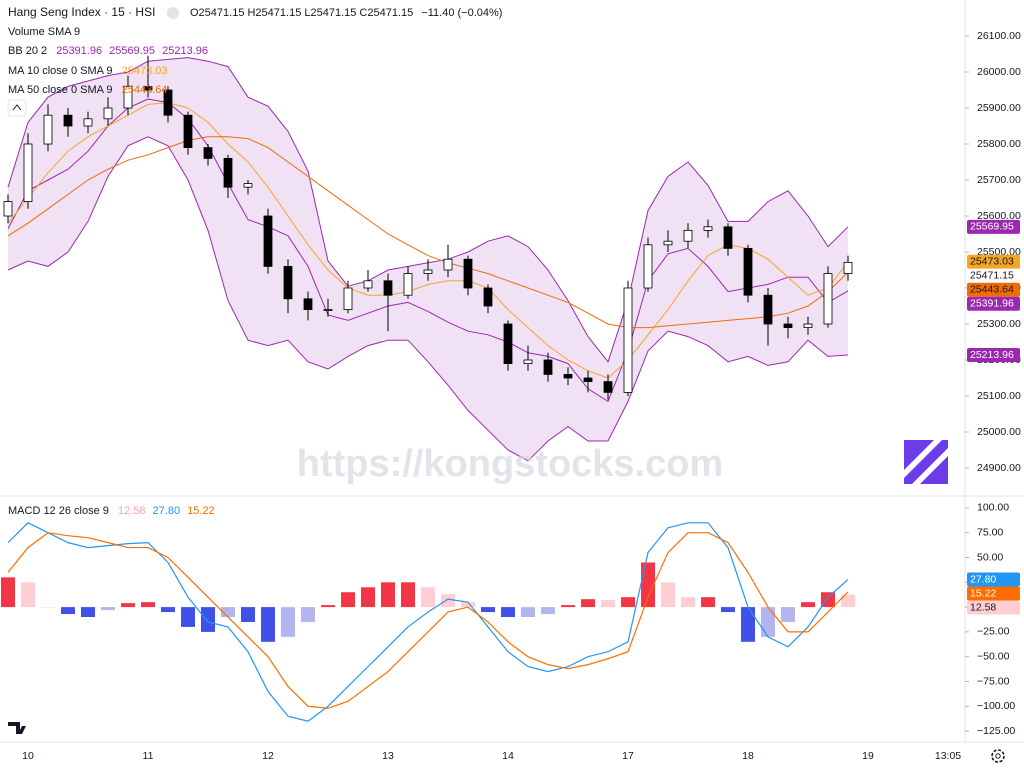 The width and height of the screenshot is (1024, 768). I want to click on axis-value-label: 25569.95, so click(992, 227).